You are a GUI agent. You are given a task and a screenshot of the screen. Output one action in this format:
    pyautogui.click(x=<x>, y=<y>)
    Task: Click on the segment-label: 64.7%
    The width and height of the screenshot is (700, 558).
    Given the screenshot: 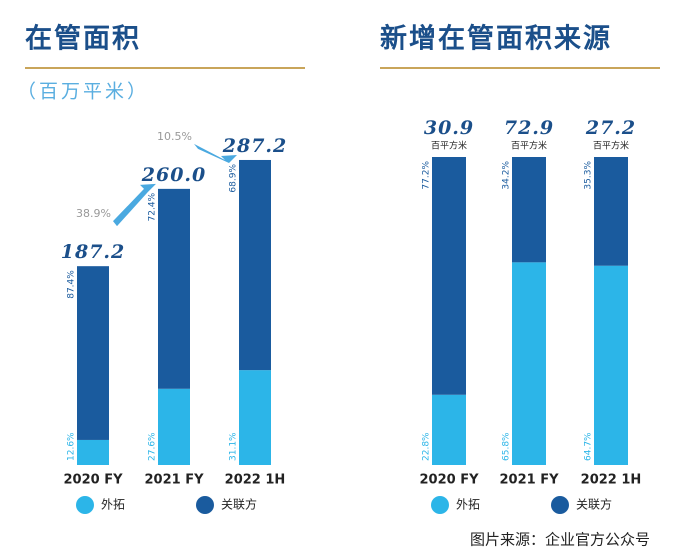 What is the action you would take?
    pyautogui.click(x=589, y=446)
    